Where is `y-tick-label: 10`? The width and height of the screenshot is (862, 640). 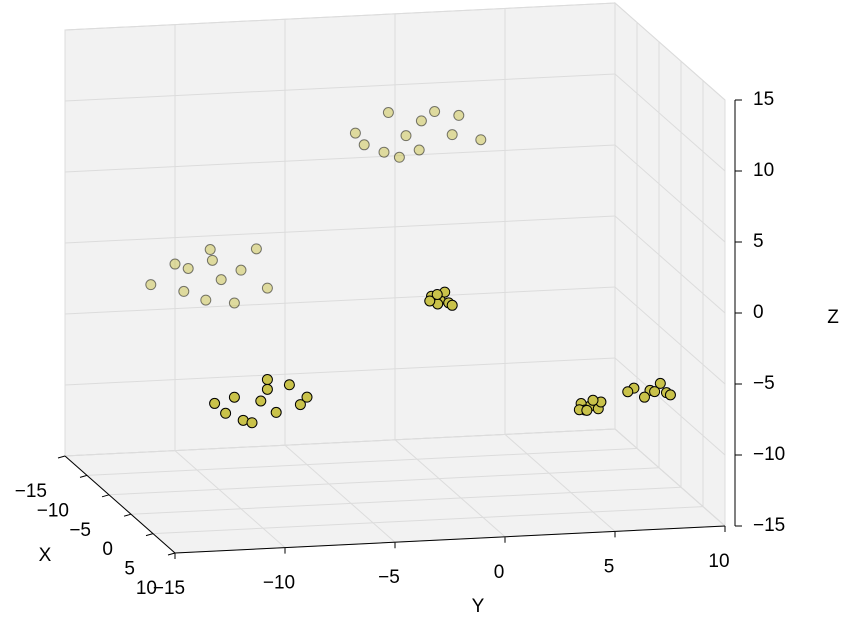
y-tick-label: 10 is located at coordinates (718, 561).